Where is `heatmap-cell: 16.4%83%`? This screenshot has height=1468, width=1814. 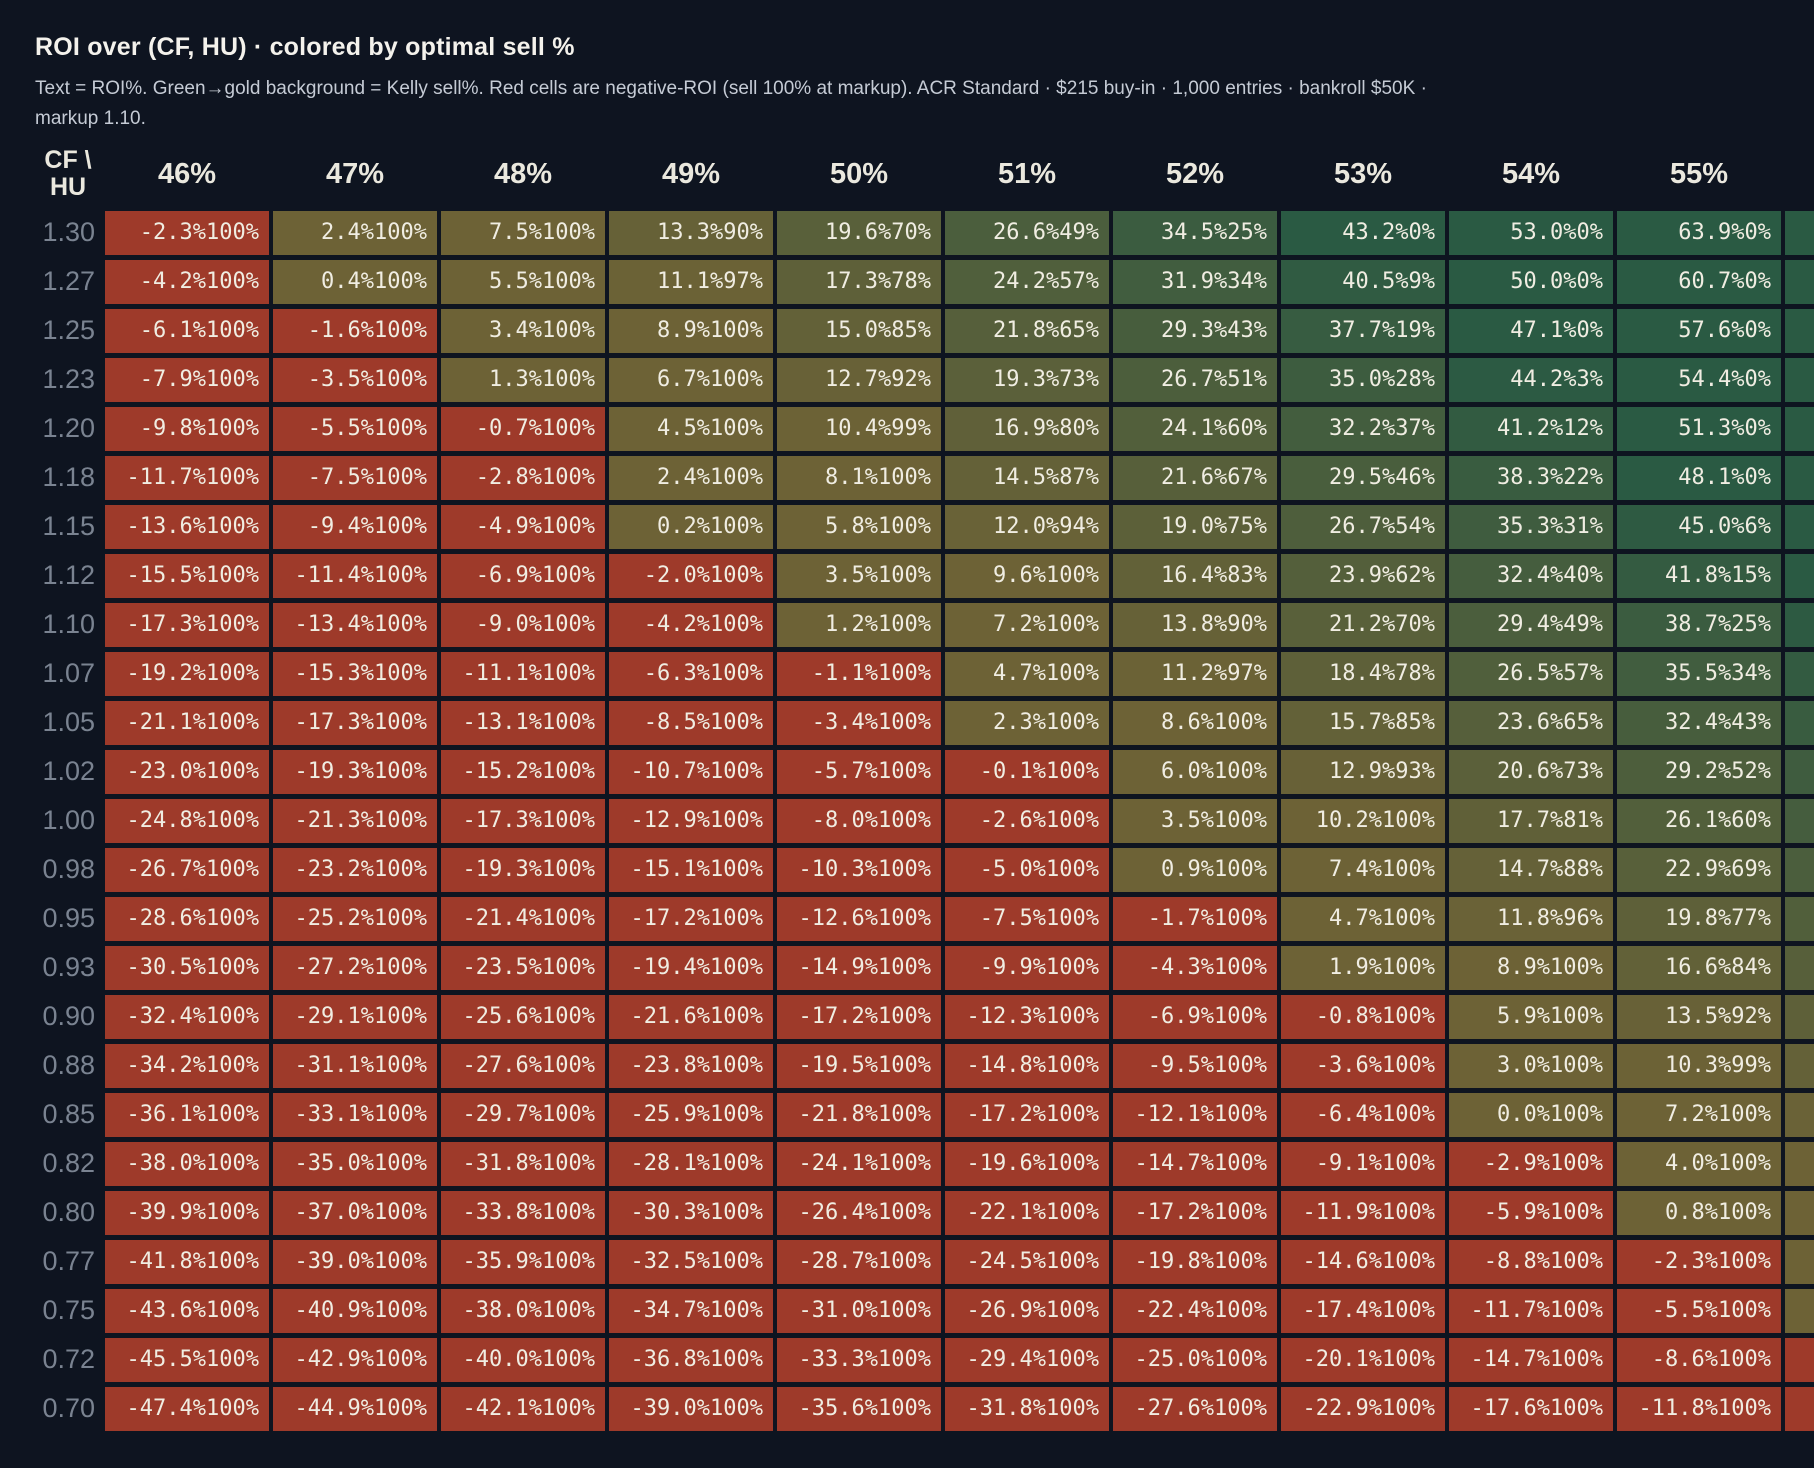 heatmap-cell: 16.4%83% is located at coordinates (1195, 575).